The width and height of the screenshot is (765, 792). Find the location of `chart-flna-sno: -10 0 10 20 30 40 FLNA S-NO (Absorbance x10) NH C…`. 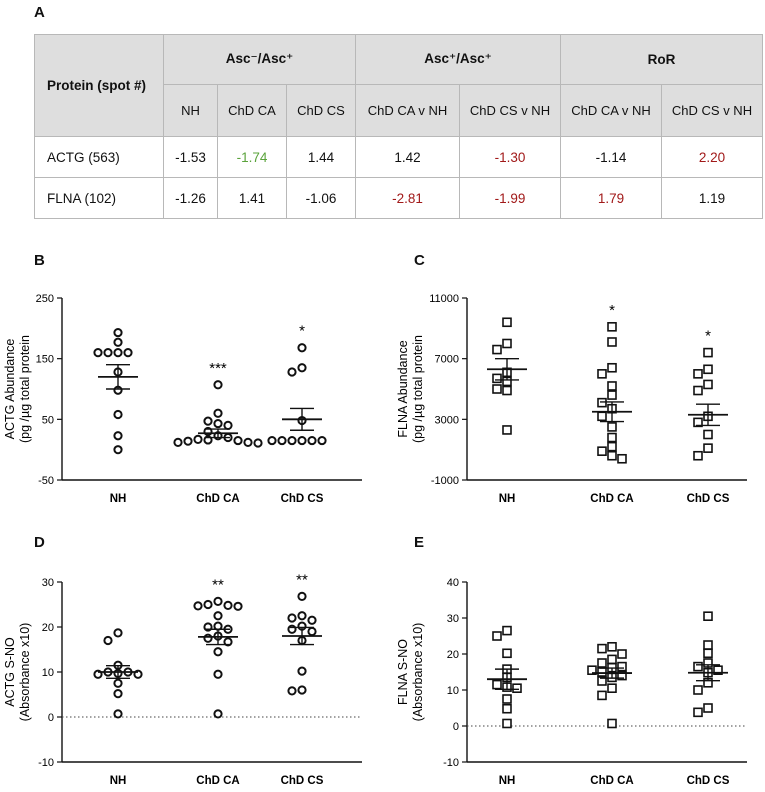

chart-flna-sno: -10 0 10 20 30 40 FLNA S-NO (Absorbance x10) NH C… is located at coordinates (571, 682).